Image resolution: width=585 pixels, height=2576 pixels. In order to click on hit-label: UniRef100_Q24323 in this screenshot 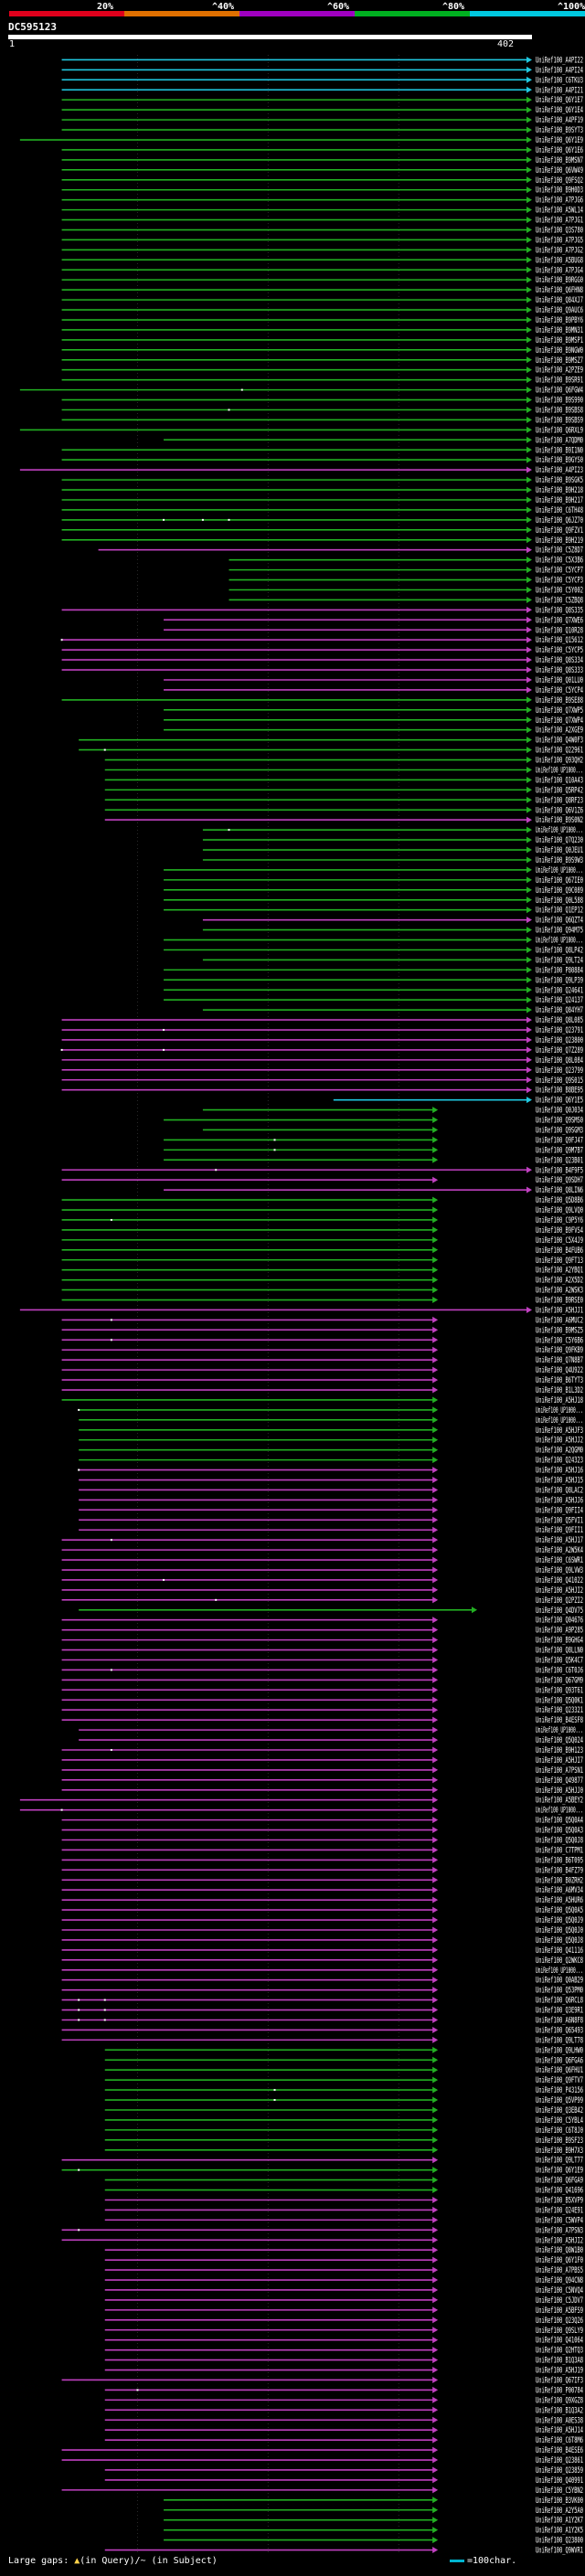, I will do `click(560, 1460)`.